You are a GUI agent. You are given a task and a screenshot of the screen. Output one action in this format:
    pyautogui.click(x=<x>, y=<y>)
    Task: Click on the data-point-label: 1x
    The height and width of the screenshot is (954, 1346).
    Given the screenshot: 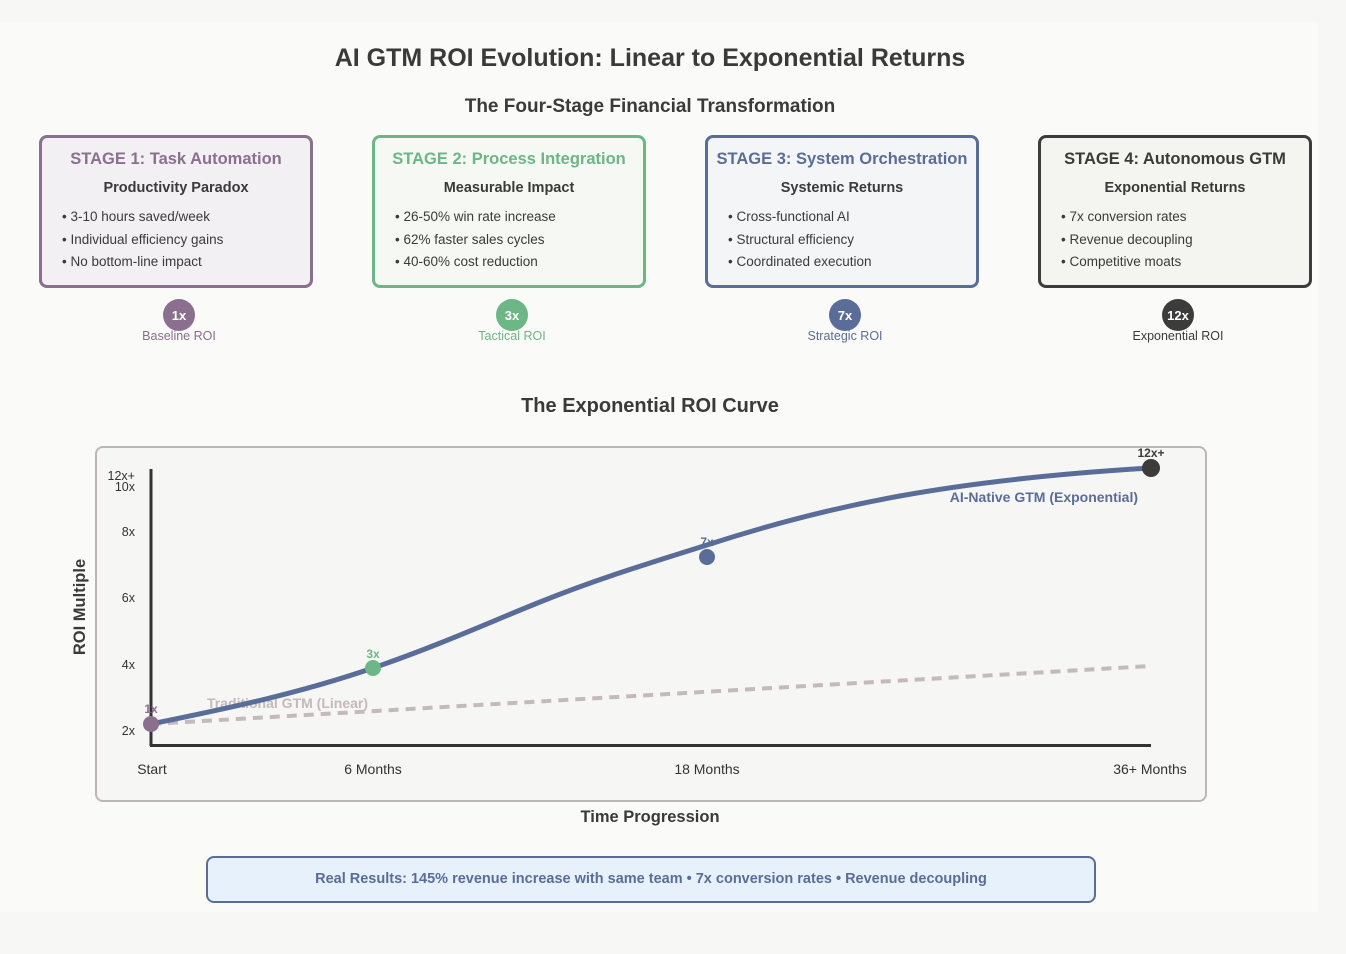 What is the action you would take?
    pyautogui.click(x=151, y=709)
    